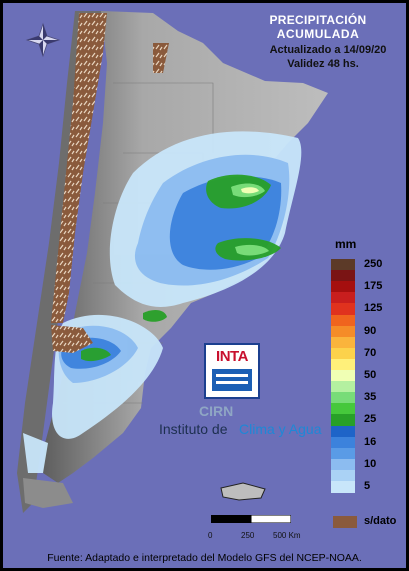  Describe the element at coordinates (370, 397) in the screenshot. I see `legend-label: 35` at that location.